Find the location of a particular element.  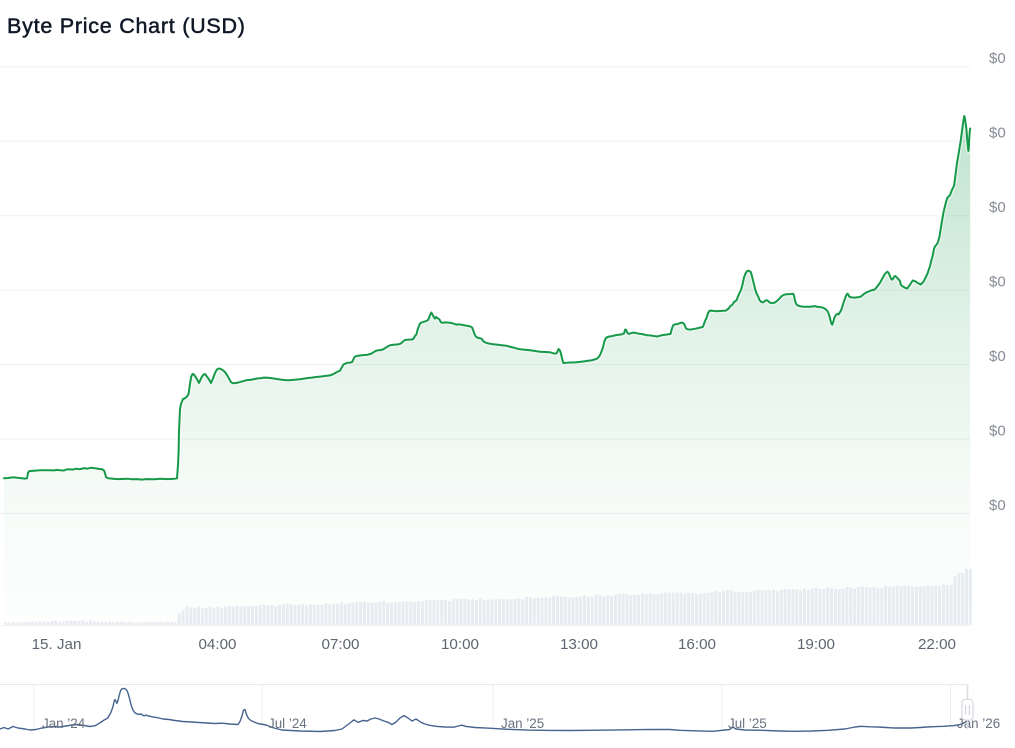

svg-text: 15. Jan is located at coordinates (57, 644).